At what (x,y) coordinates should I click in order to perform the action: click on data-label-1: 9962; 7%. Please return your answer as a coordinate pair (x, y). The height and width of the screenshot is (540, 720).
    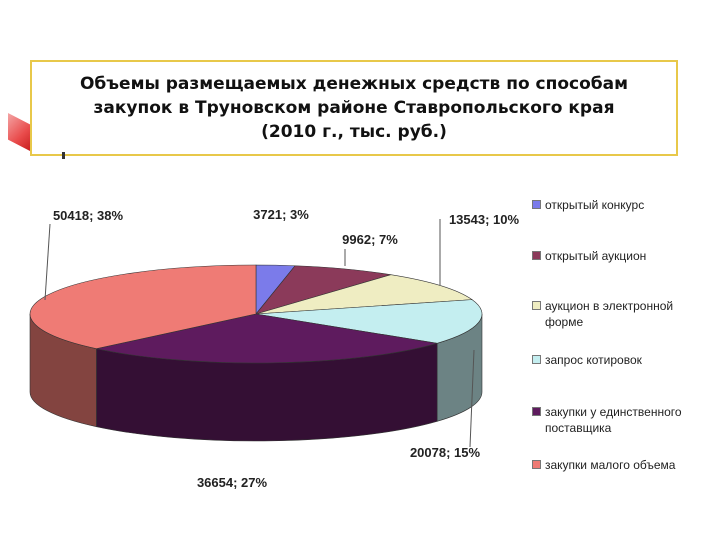
    Looking at the image, I should click on (370, 239).